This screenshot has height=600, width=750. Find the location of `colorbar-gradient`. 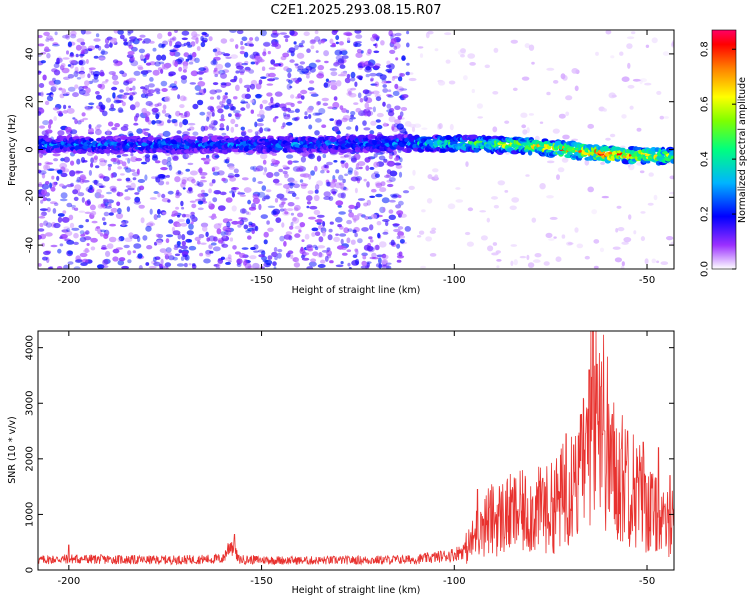

colorbar-gradient is located at coordinates (724, 149).